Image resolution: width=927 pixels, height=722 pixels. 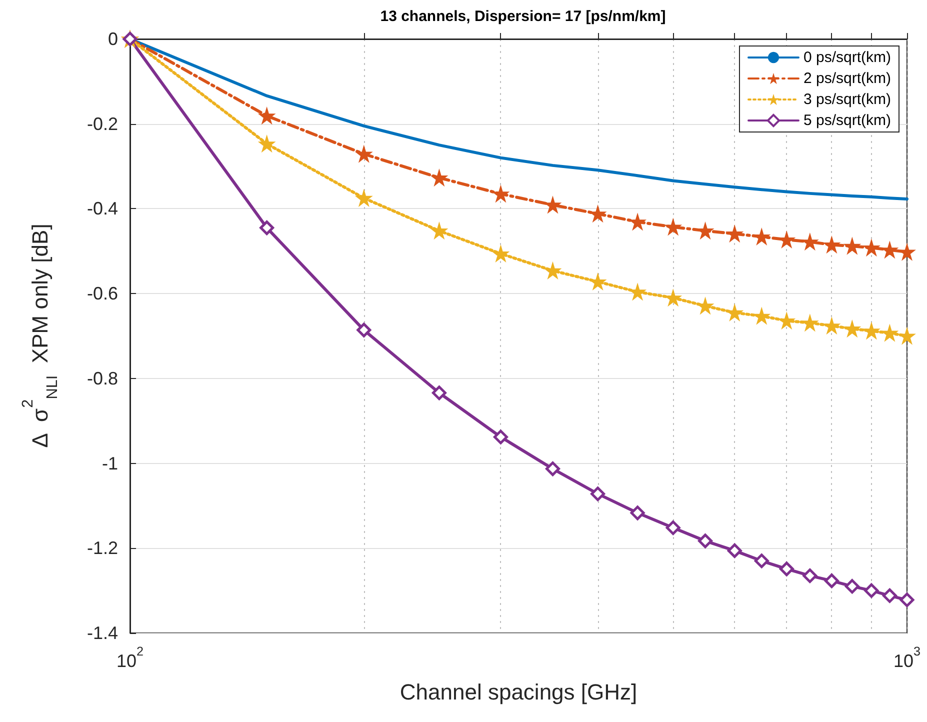 I want to click on legend-label: 5 ps/sqrt(km), so click(x=847, y=120).